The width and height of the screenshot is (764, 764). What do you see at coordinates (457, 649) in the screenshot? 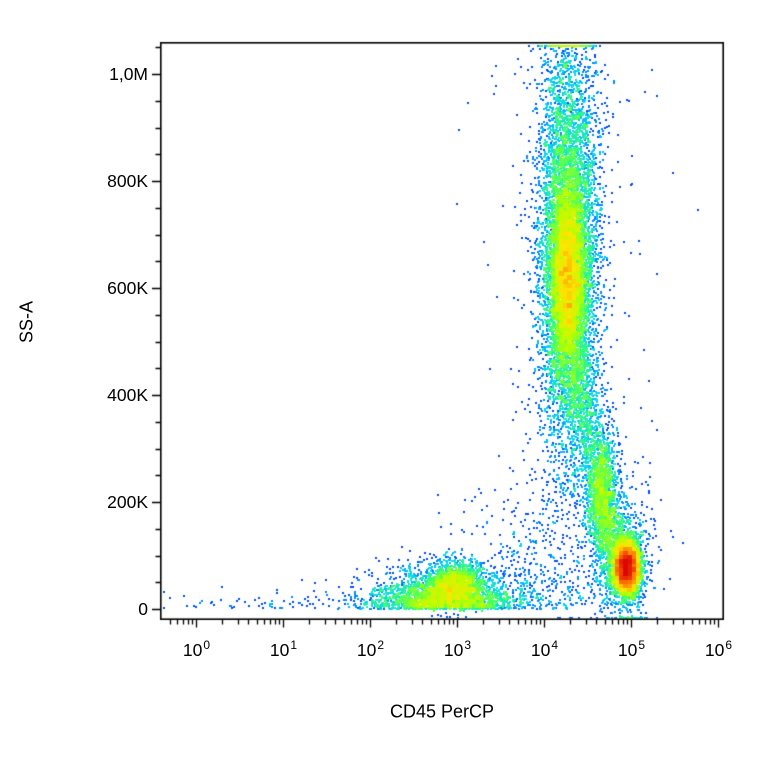
I see `x-tick-label: 10³` at bounding box center [457, 649].